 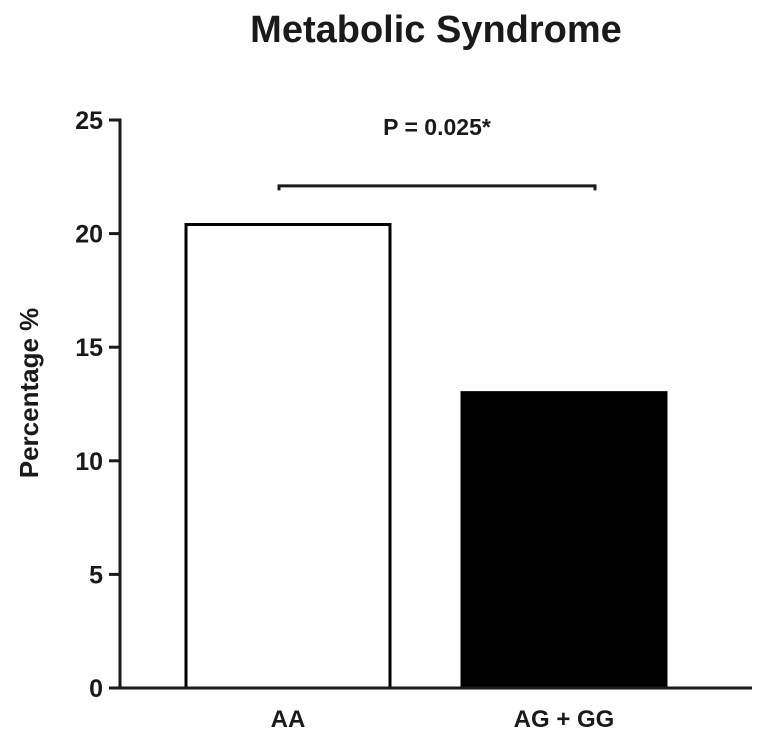 I want to click on significance-bracket: P = 0.025*, so click(x=437, y=152).